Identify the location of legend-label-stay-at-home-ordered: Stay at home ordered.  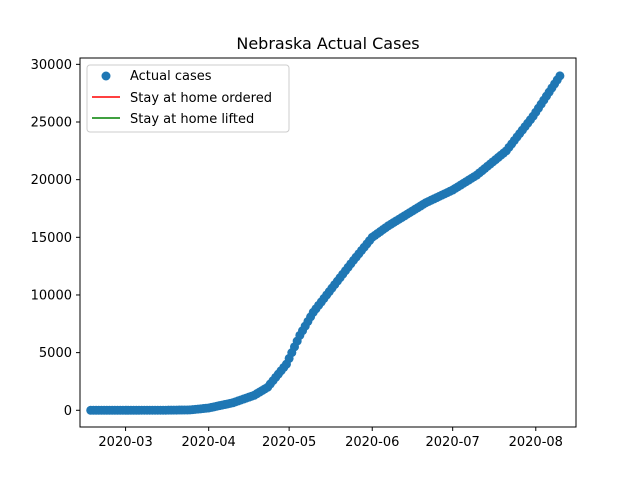
(201, 98).